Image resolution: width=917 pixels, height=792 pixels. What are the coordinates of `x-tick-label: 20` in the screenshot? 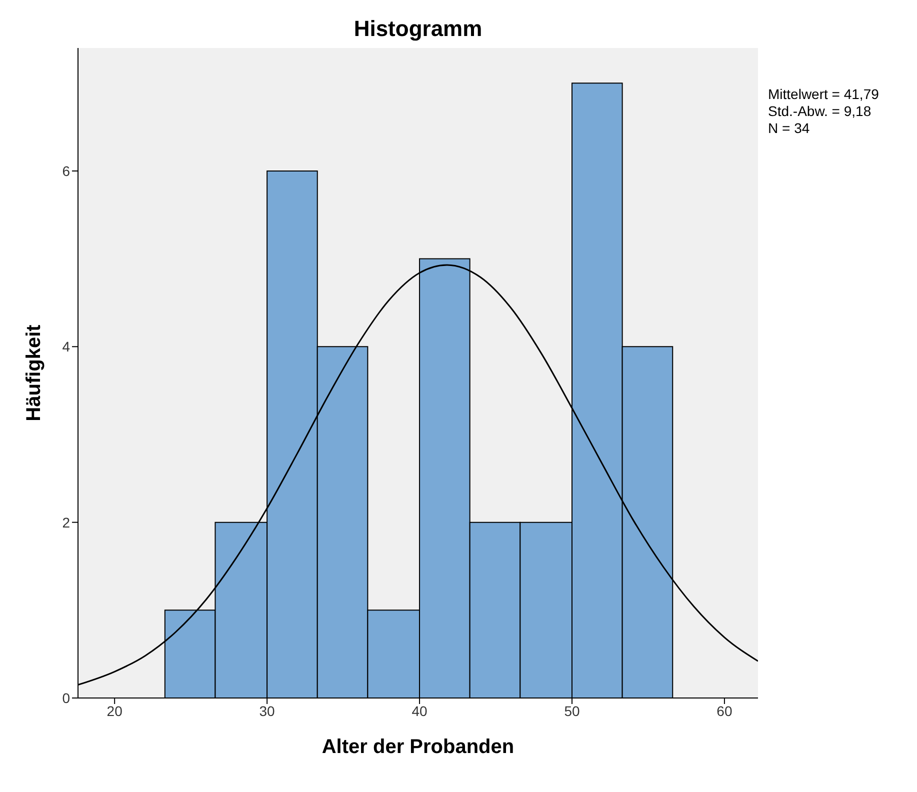 It's located at (114, 710).